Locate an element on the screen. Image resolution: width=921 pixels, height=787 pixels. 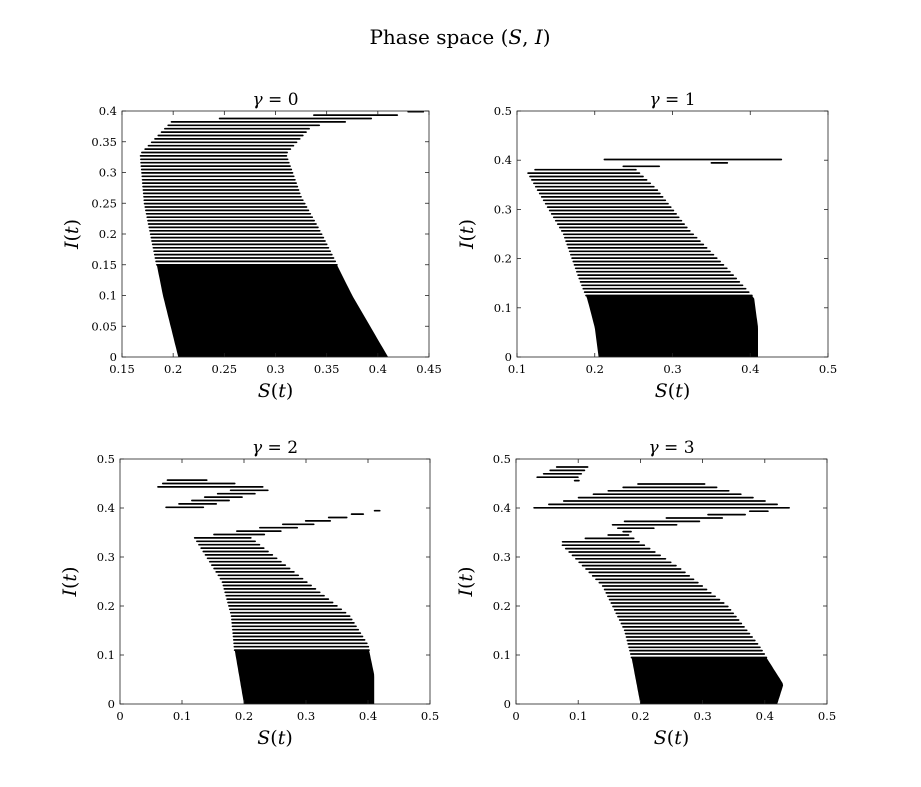
y-tick-label: 0.35 is located at coordinates (104, 142).